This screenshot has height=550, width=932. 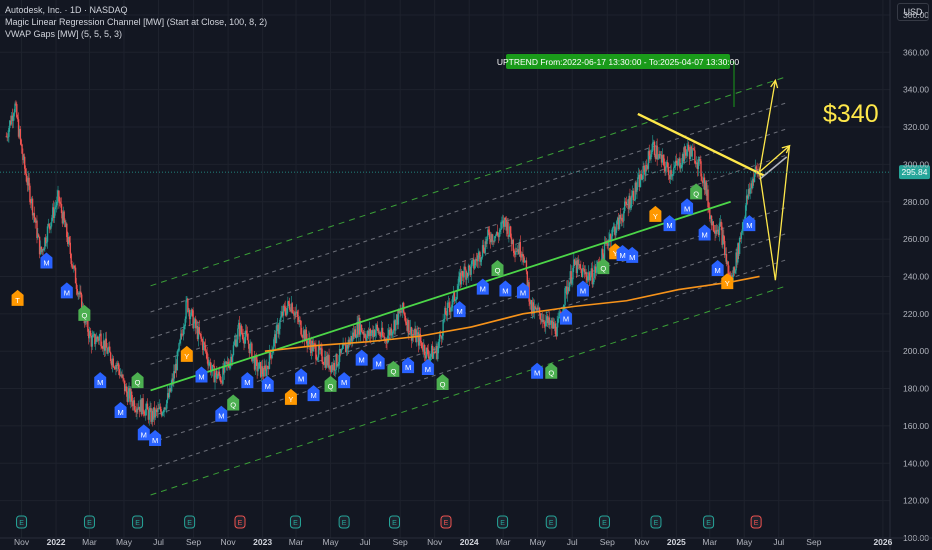 What do you see at coordinates (913, 12) in the screenshot?
I see `currency-button: USD` at bounding box center [913, 12].